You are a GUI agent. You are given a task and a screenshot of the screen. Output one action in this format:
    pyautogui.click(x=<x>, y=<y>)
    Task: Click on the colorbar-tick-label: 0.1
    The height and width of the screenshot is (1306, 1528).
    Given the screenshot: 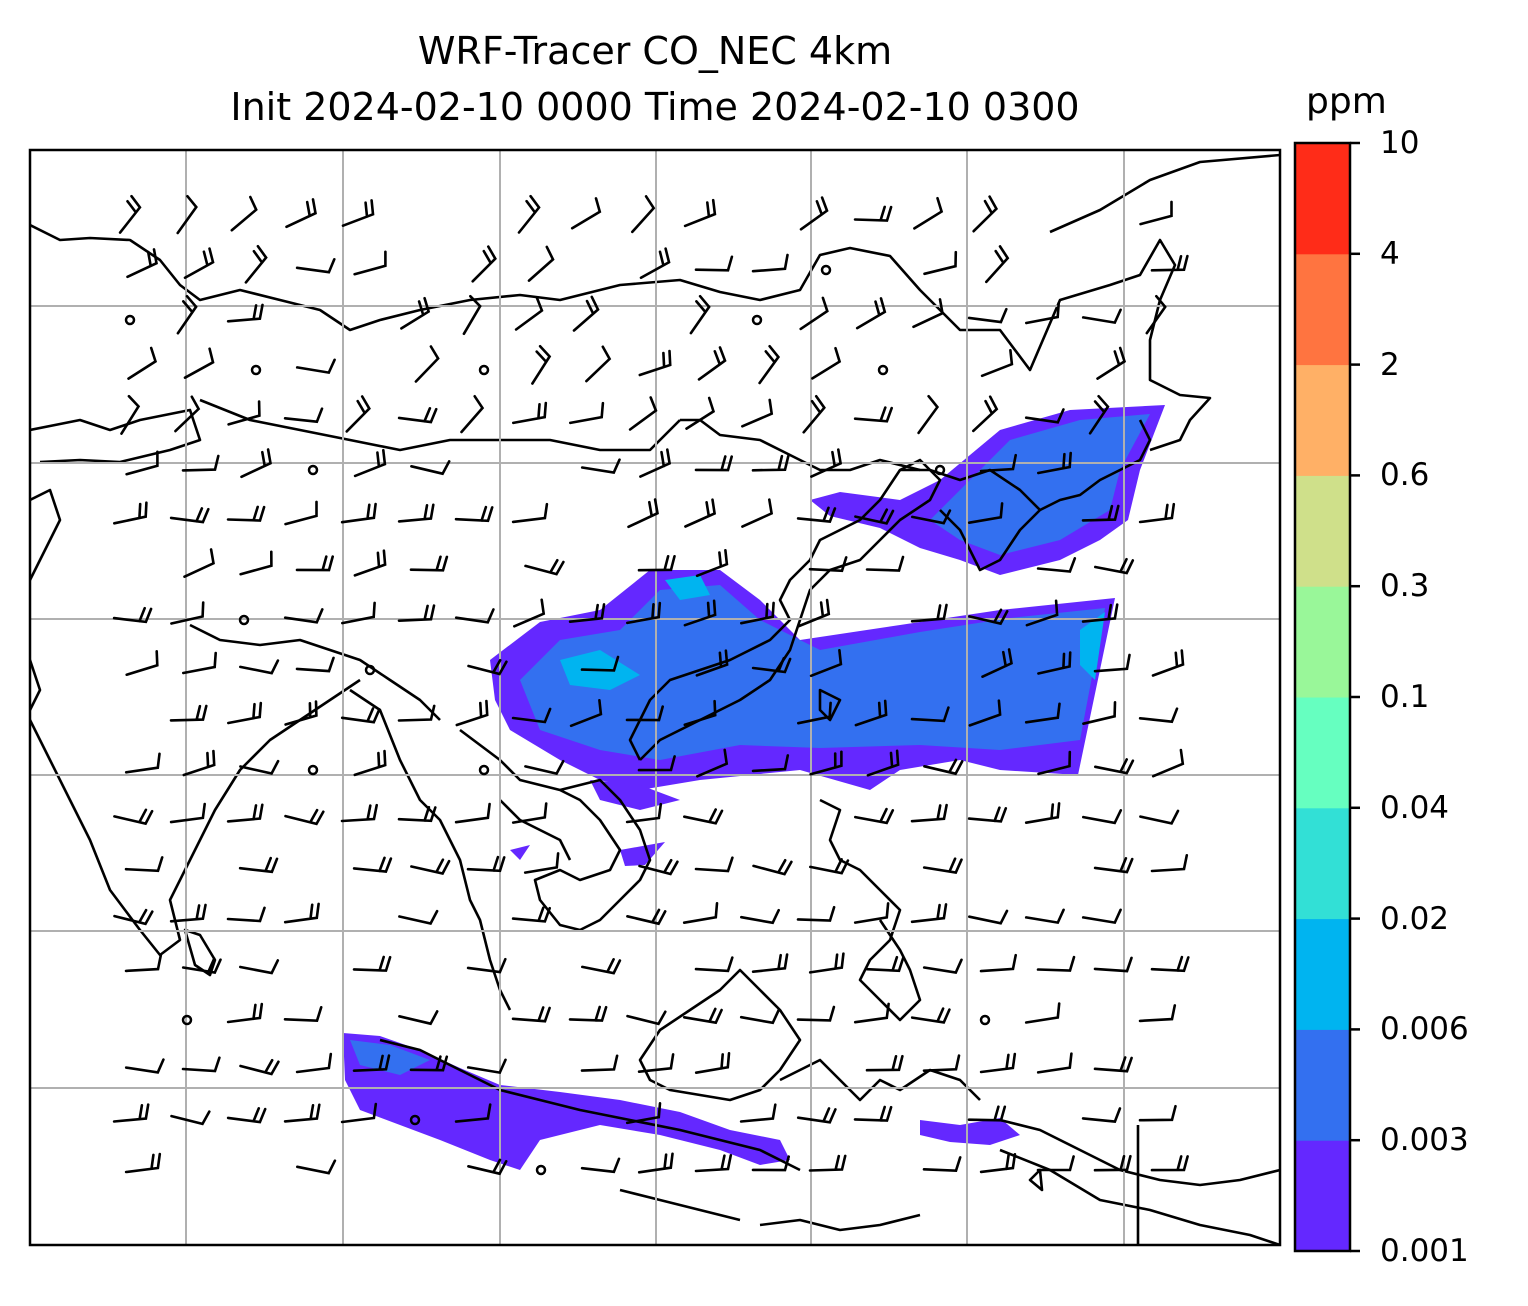 What is the action you would take?
    pyautogui.click(x=1405, y=697)
    